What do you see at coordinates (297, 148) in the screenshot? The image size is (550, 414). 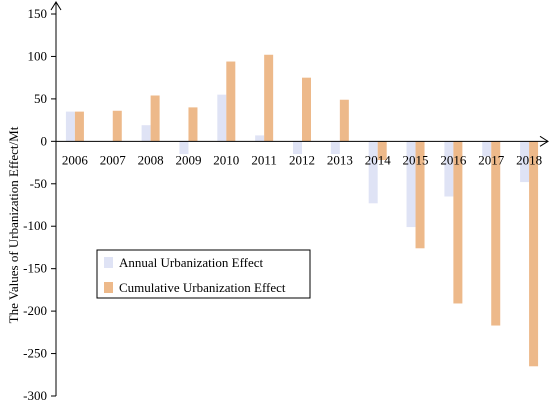 I see `annual-bar-2012` at bounding box center [297, 148].